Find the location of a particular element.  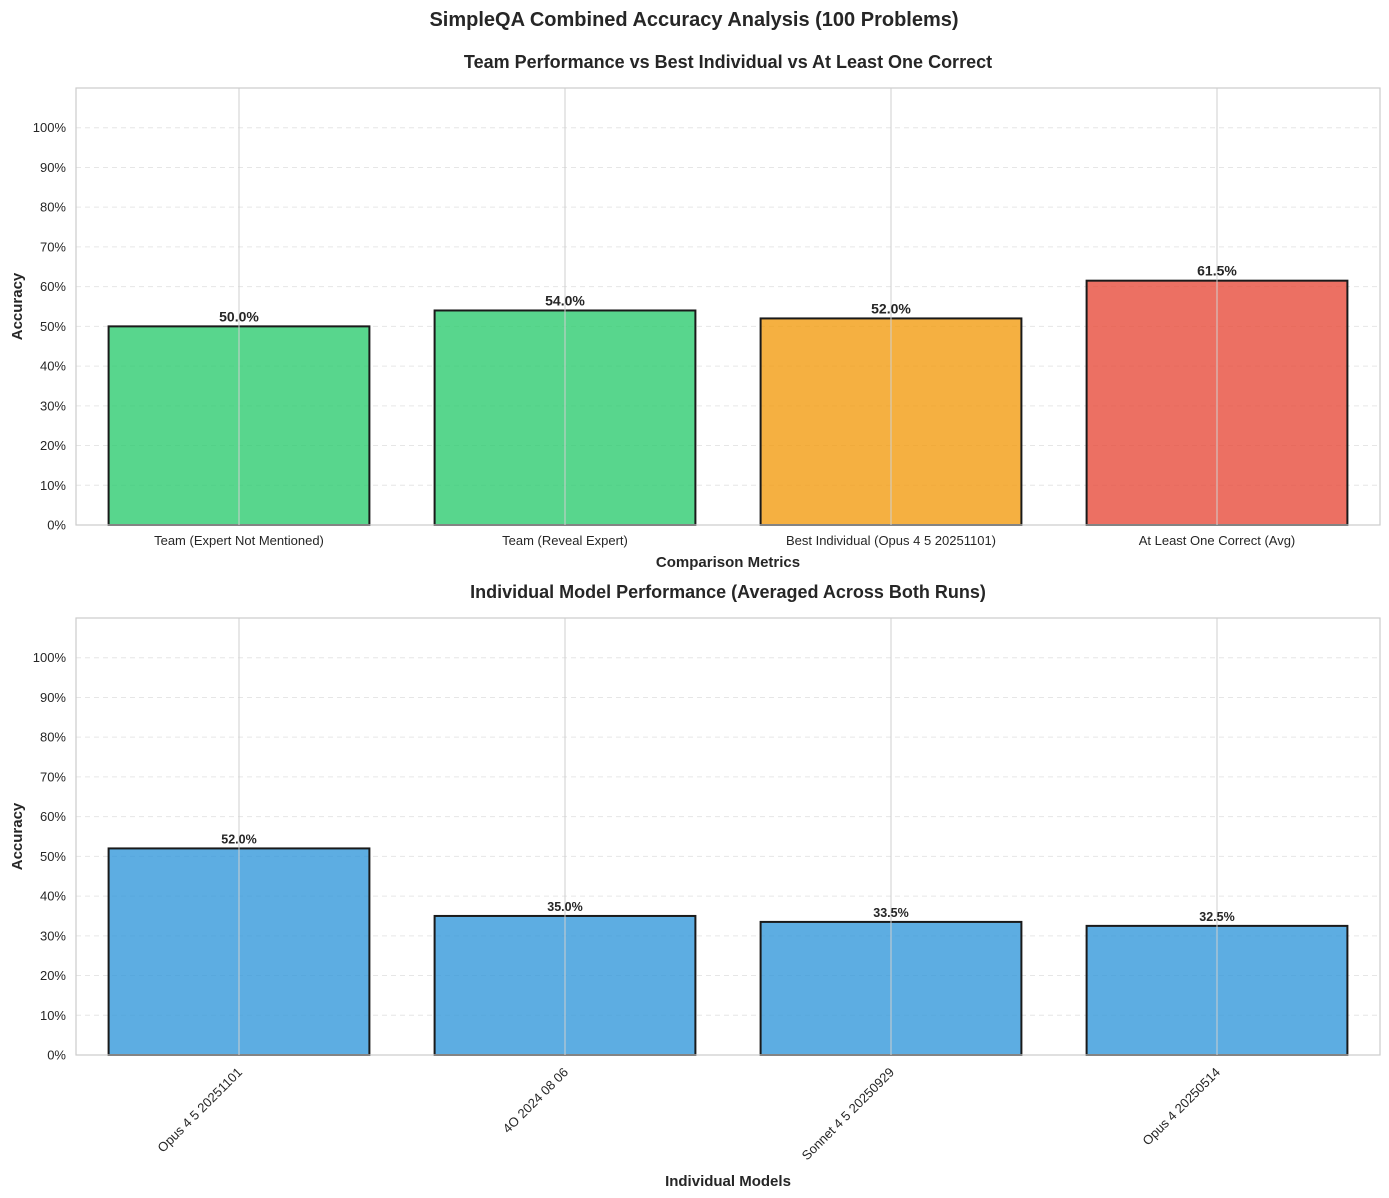

data-label: 54.0% is located at coordinates (565, 300).